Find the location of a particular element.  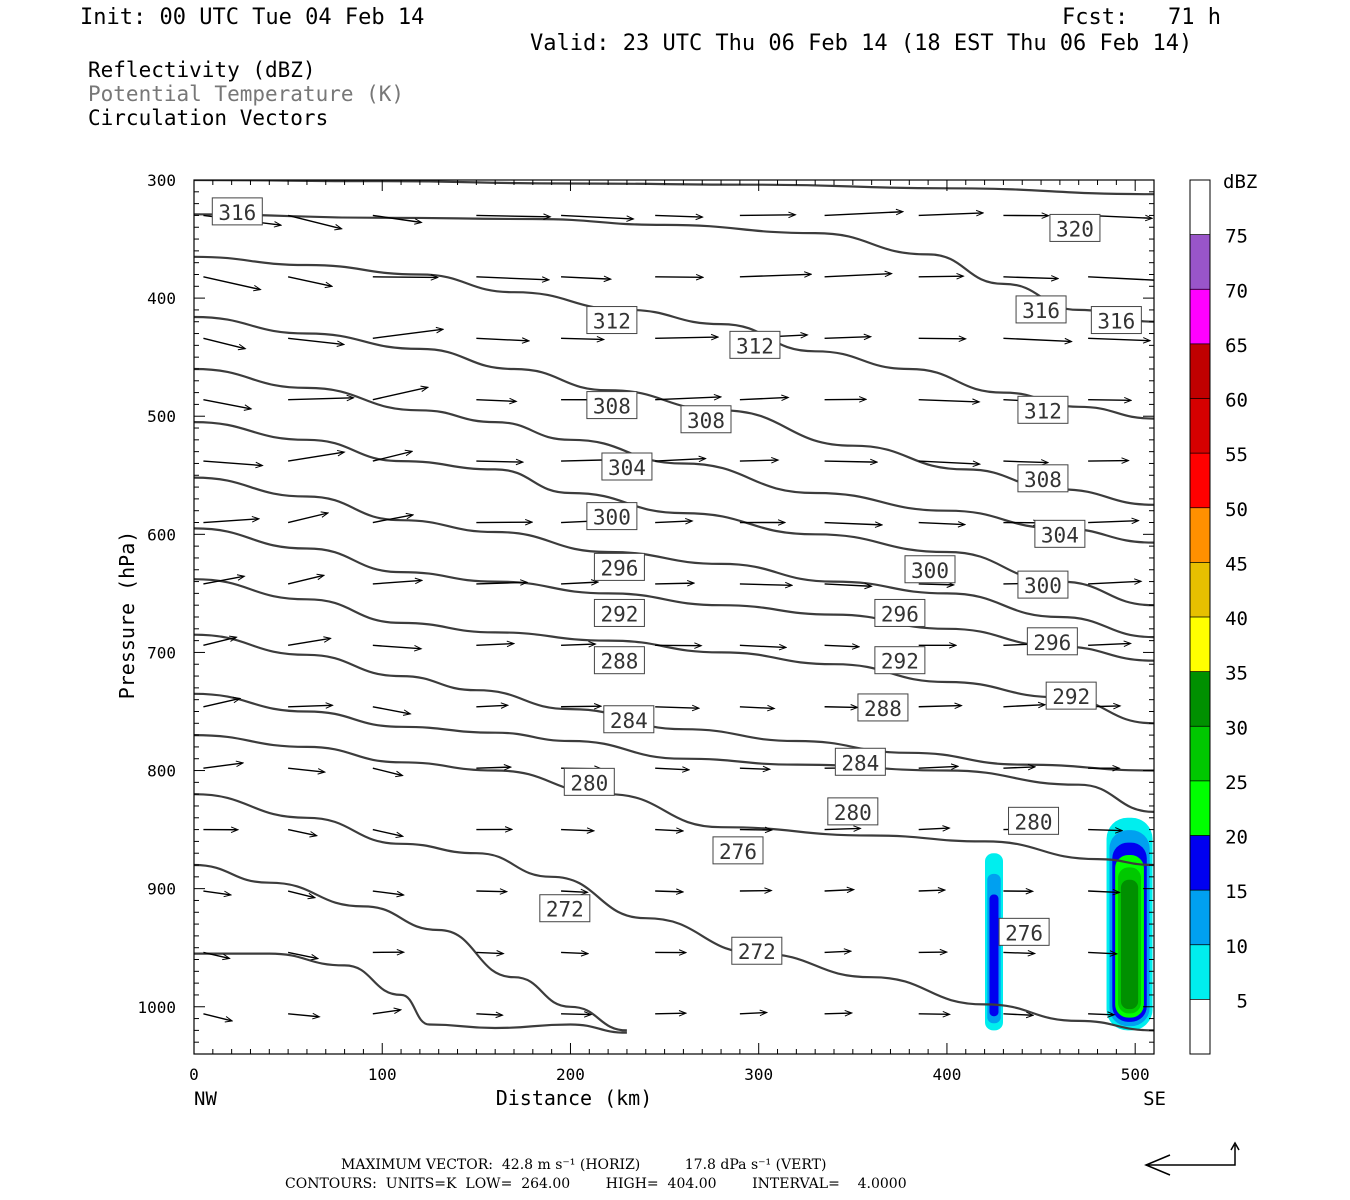

theta-label-18: 292 is located at coordinates (619, 614).